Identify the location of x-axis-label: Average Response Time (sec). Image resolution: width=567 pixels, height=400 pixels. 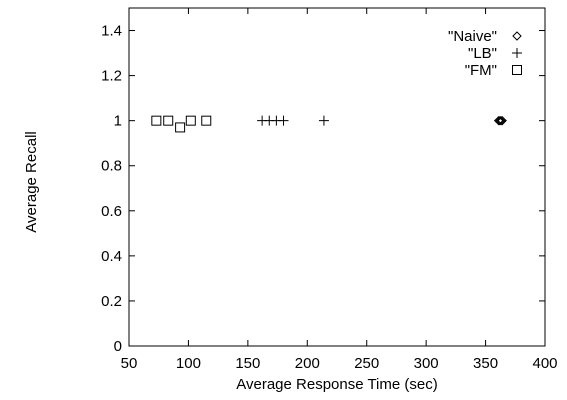
(336, 384).